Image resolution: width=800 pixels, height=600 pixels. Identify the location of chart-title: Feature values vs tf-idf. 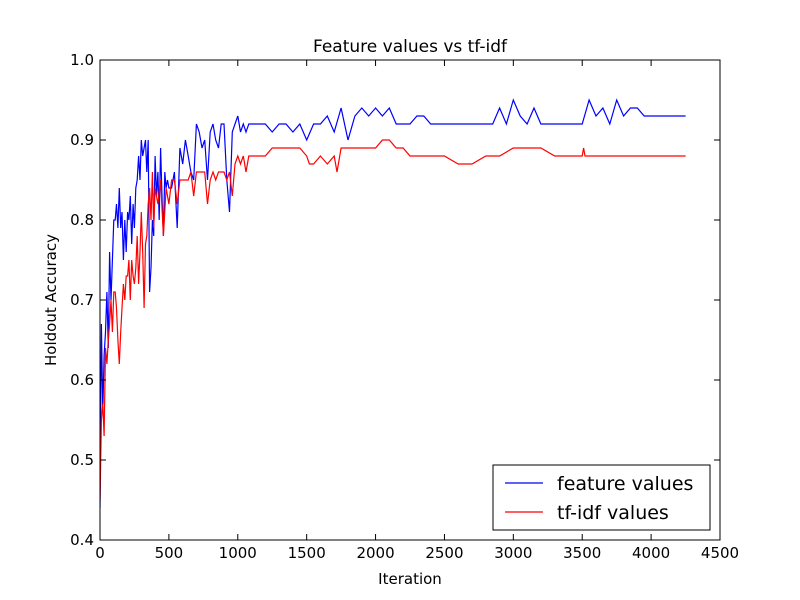
(410, 47).